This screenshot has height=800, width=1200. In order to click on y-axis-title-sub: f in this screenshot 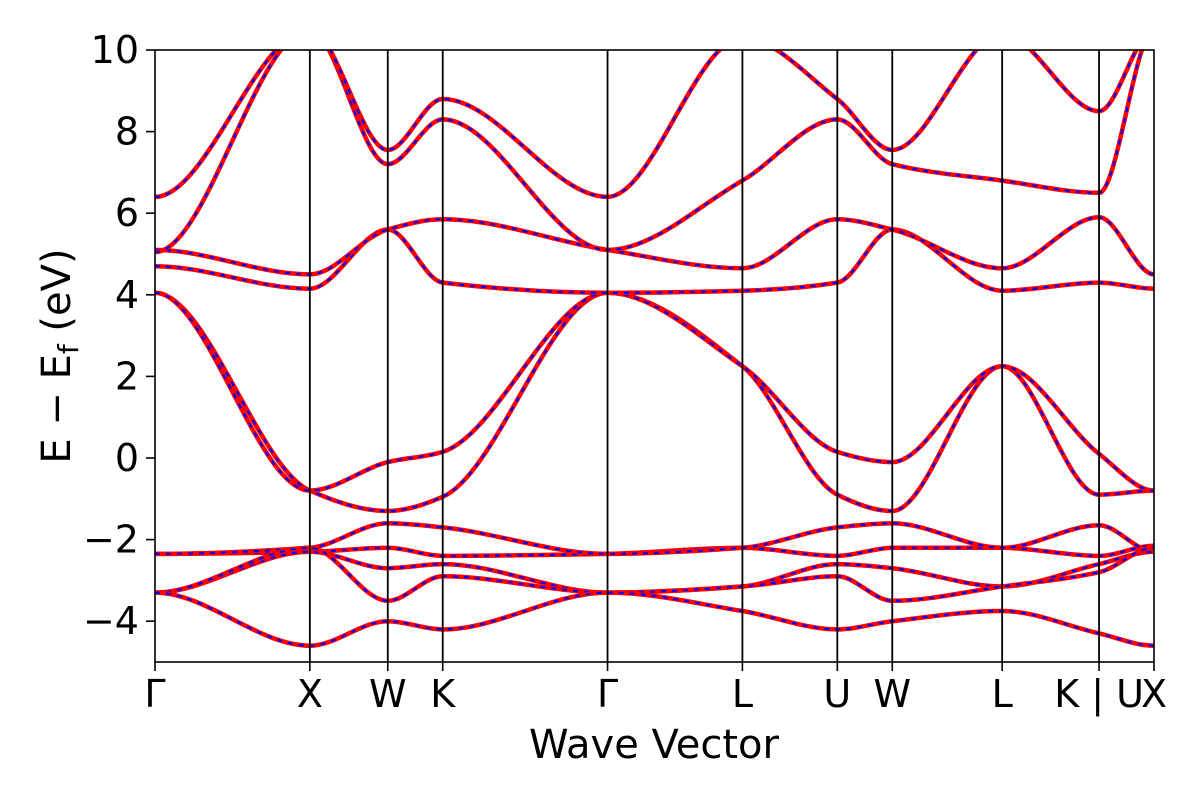, I will do `click(68, 348)`.